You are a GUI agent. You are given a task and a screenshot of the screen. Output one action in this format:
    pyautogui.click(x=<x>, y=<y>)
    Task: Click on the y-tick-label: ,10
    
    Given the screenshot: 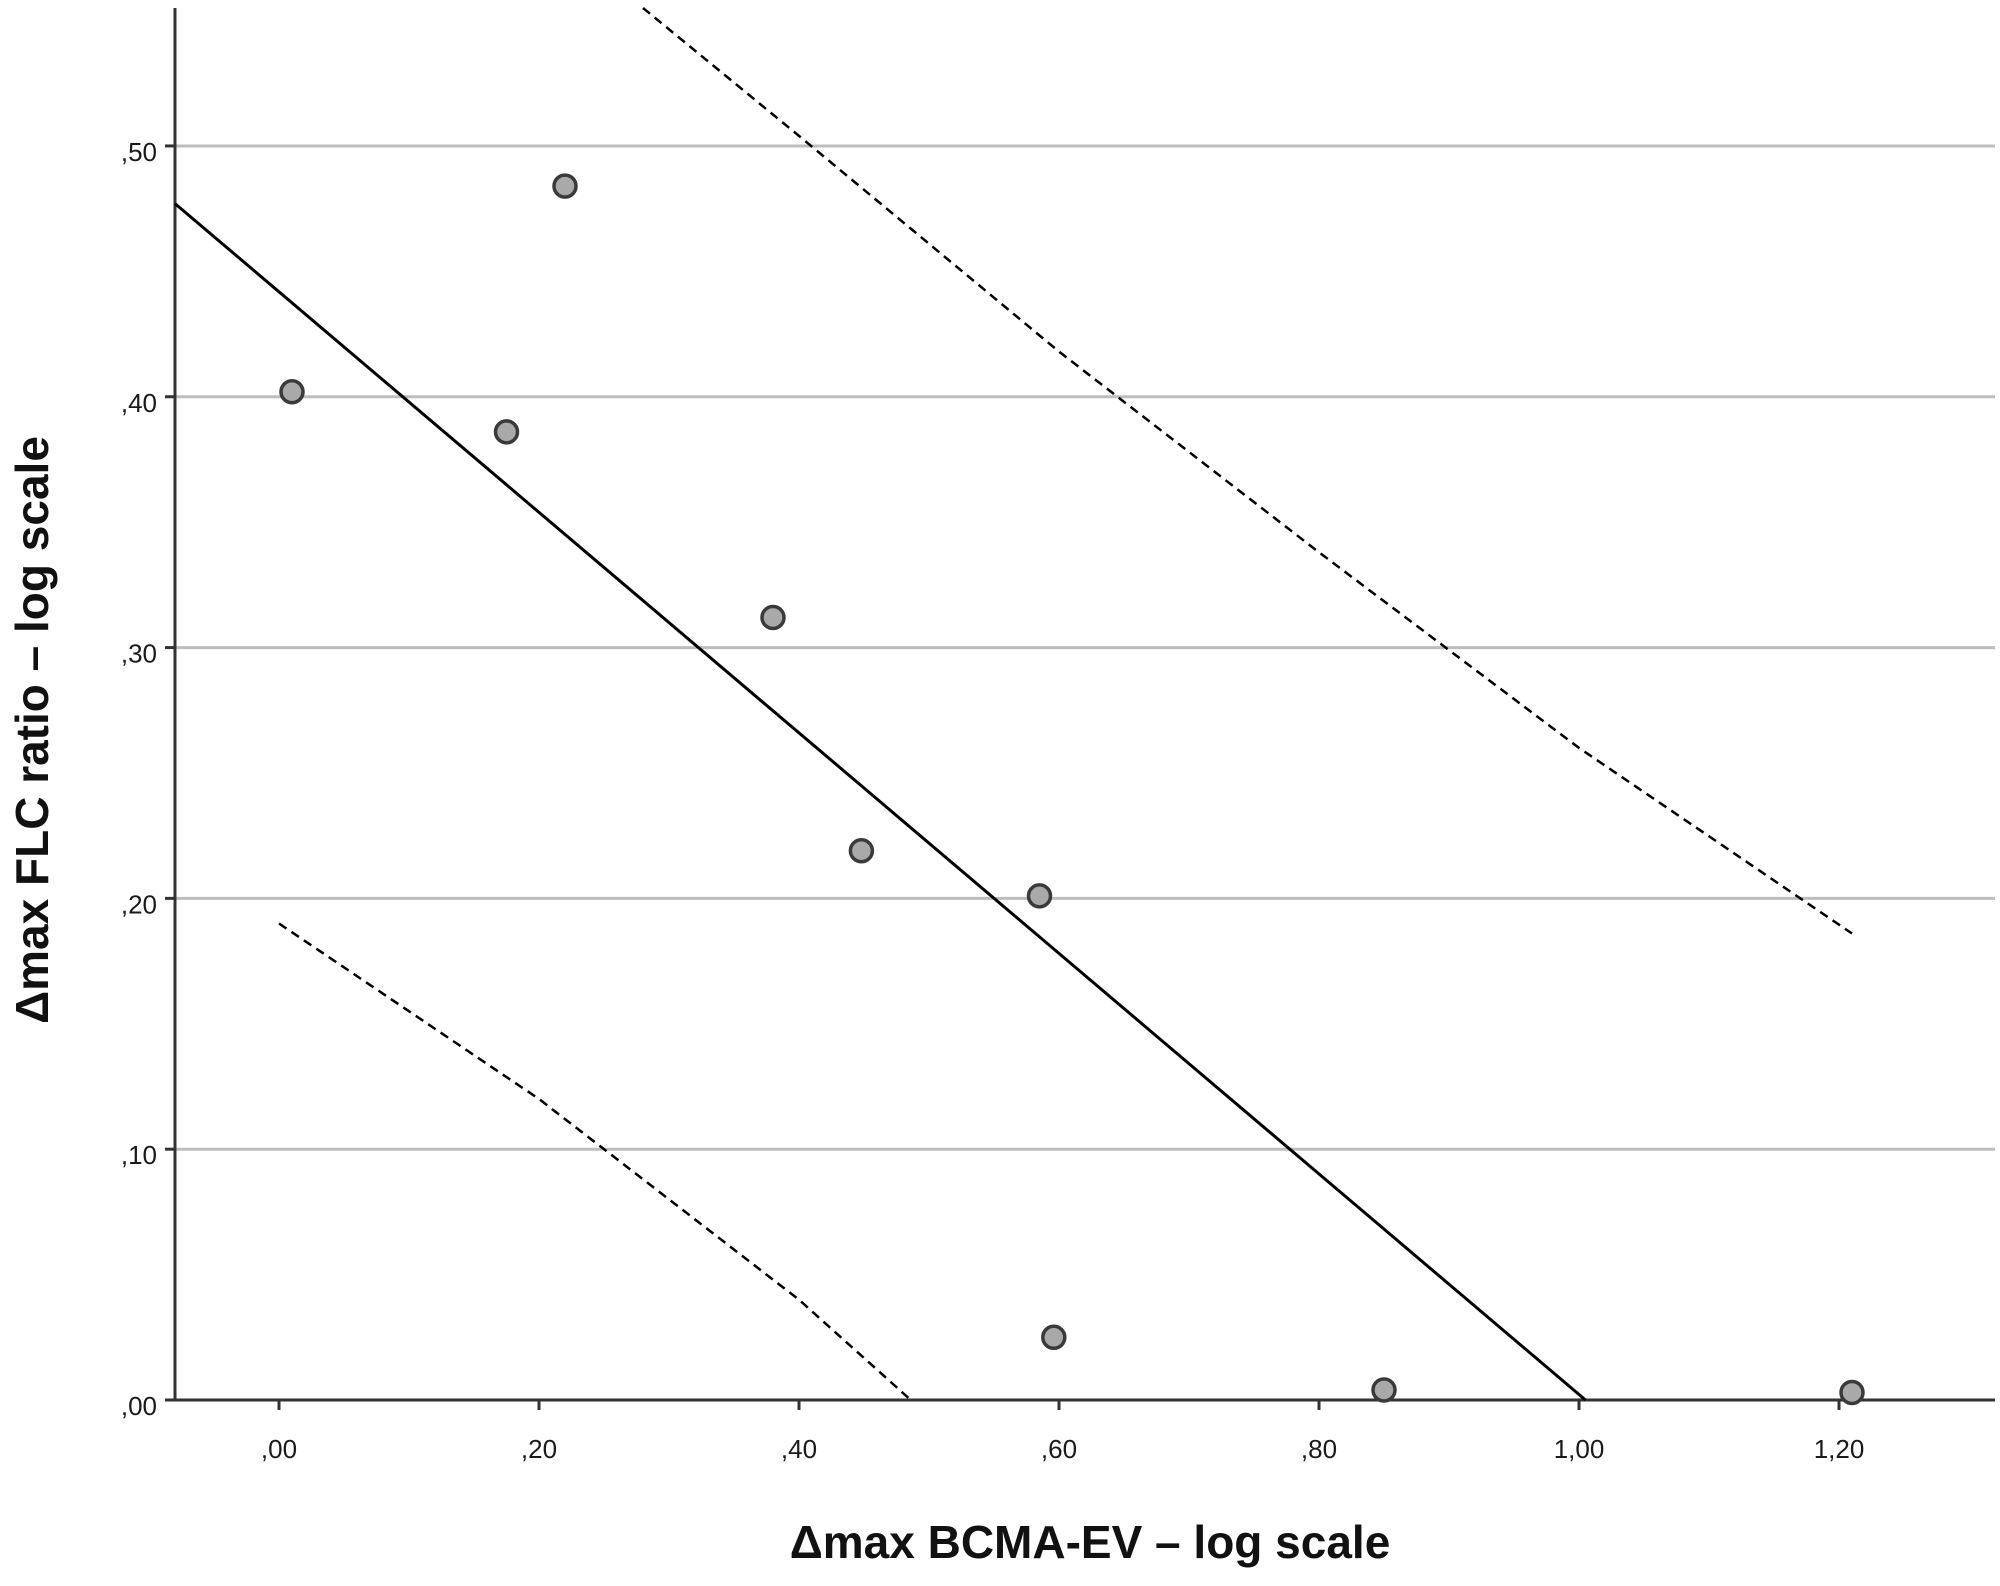 What is the action you would take?
    pyautogui.click(x=139, y=1155)
    